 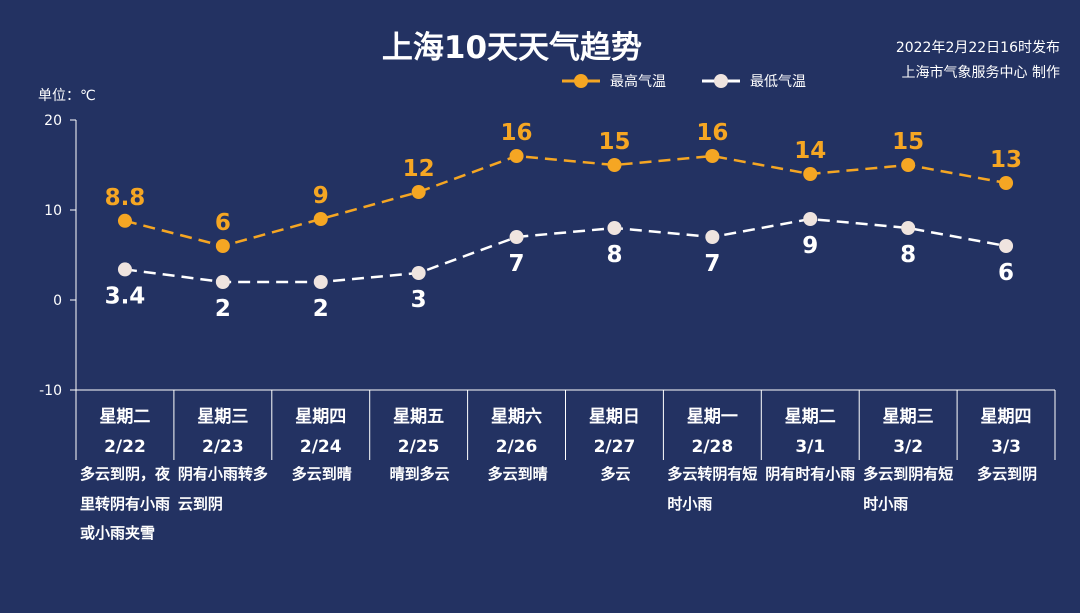 I want to click on data-label-high: 6, so click(x=223, y=223).